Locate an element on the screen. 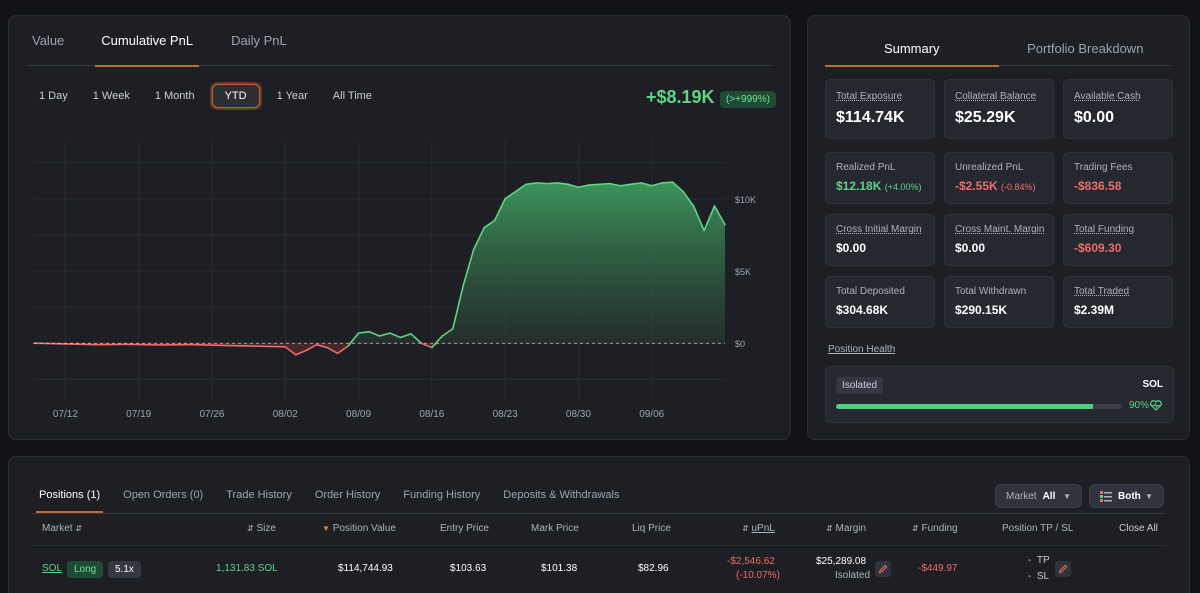 Image resolution: width=1200 pixels, height=593 pixels. heart-pulse-icon is located at coordinates (1156, 405).